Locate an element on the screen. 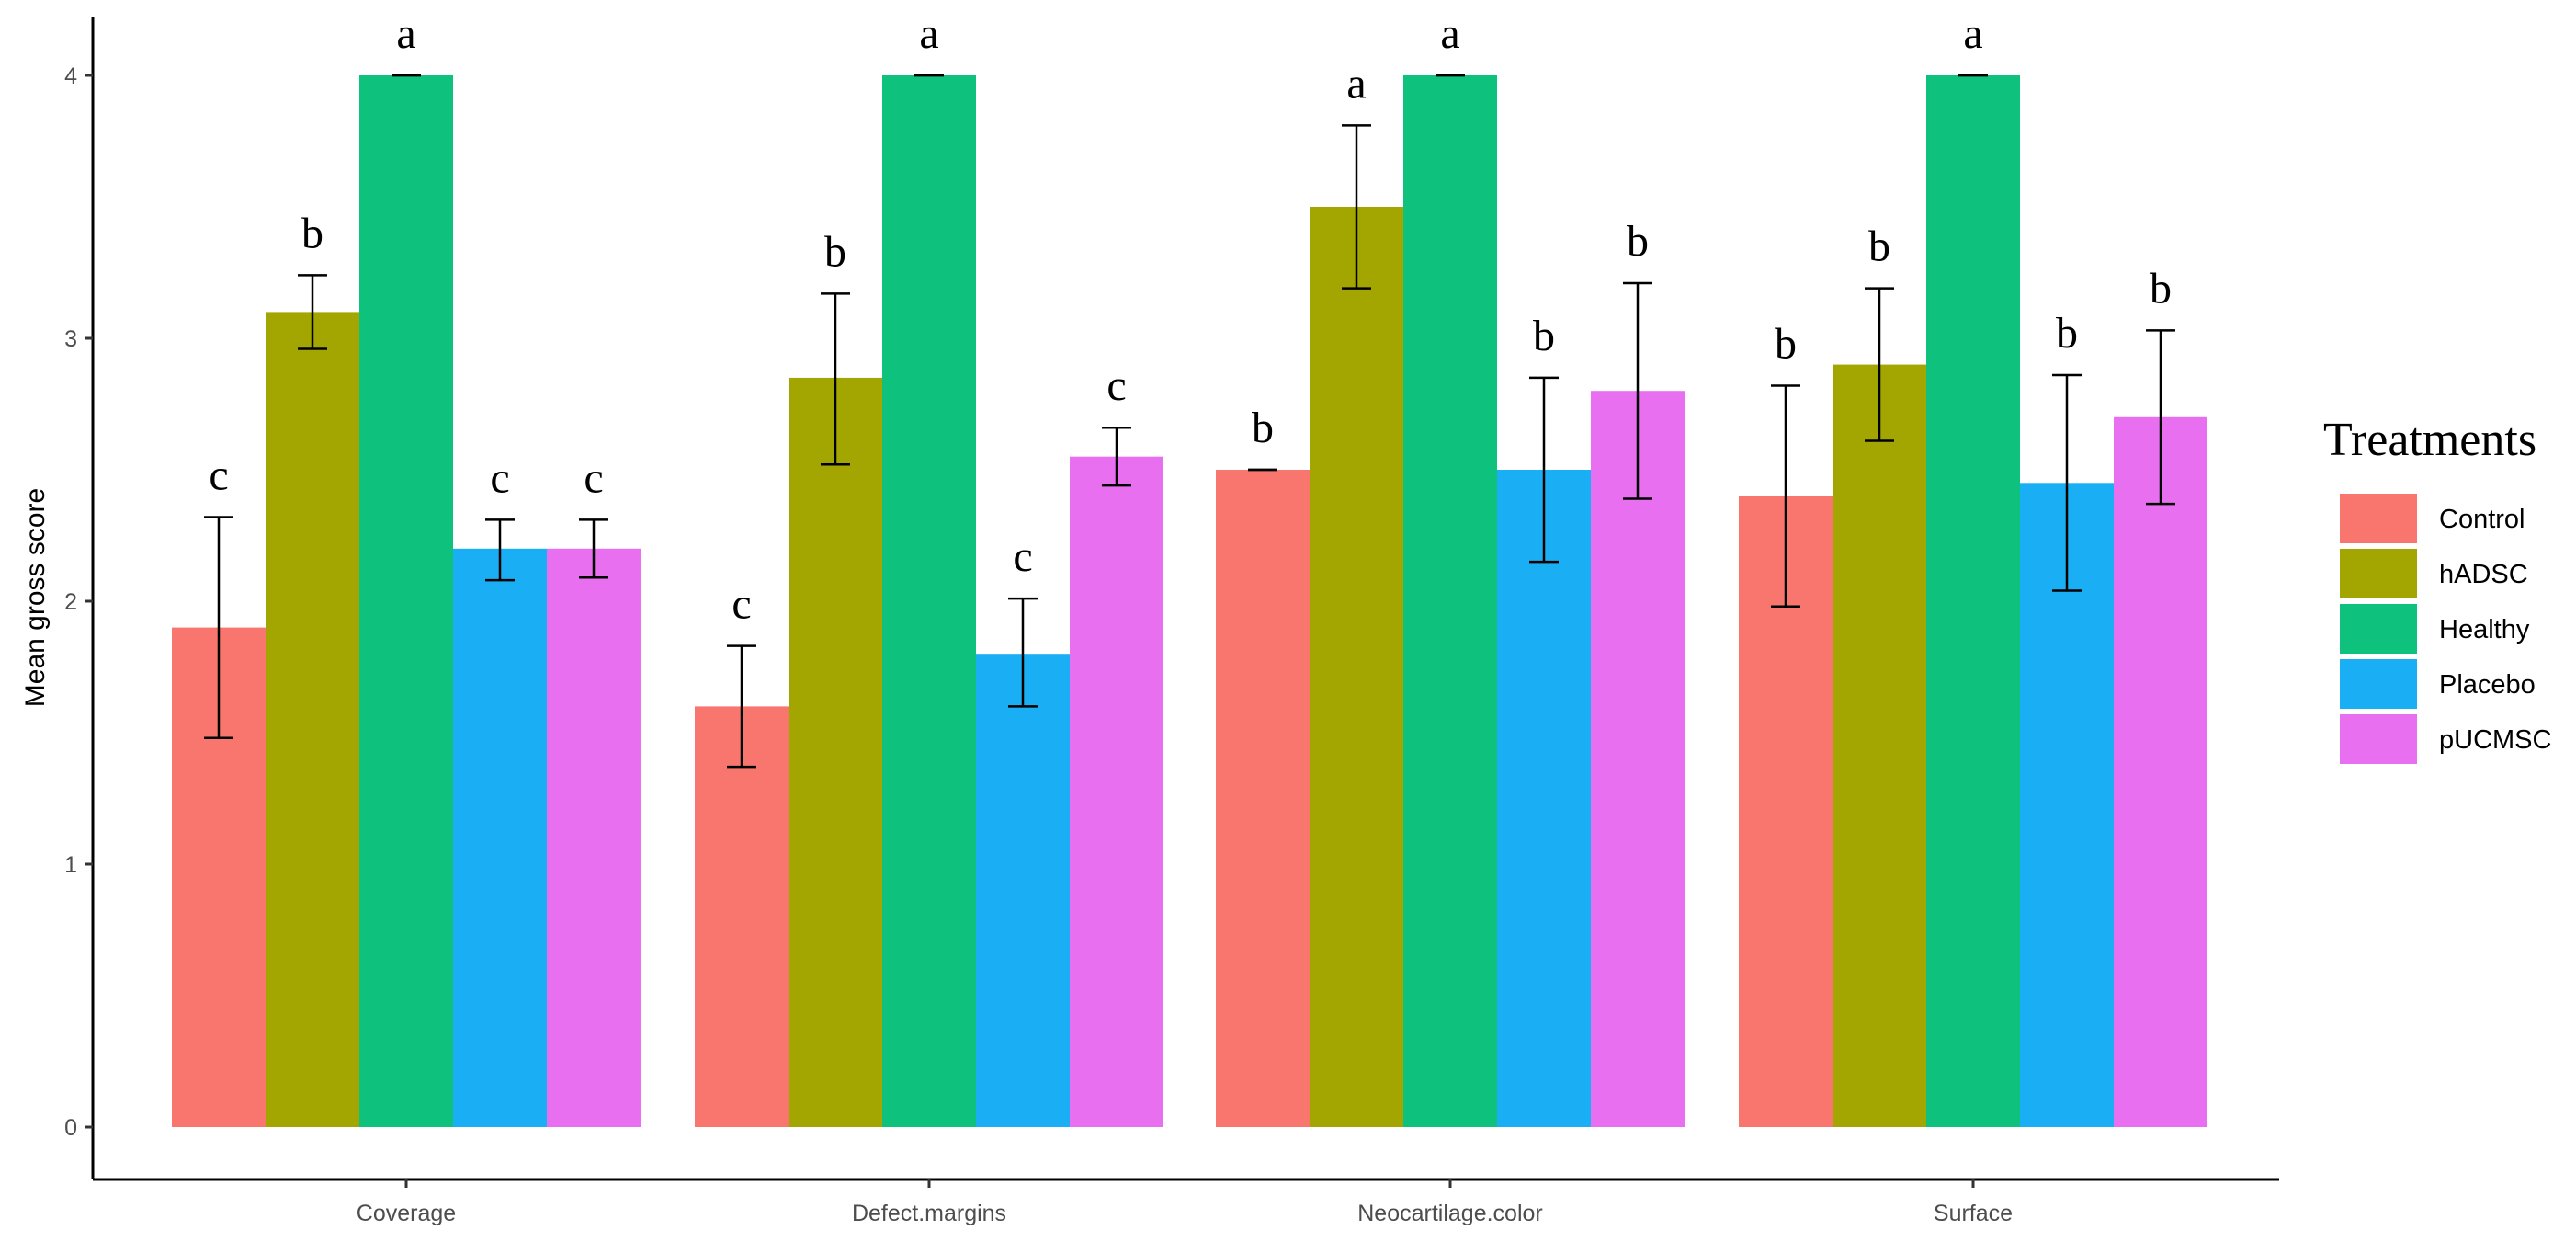 The height and width of the screenshot is (1253, 2576). legend-label: Healthy is located at coordinates (2484, 629).